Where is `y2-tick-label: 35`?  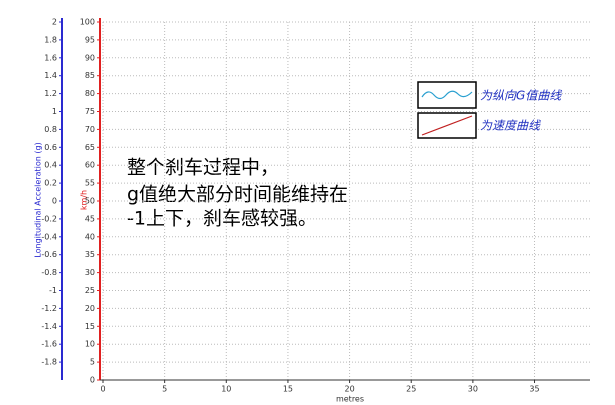
y2-tick-label: 35 is located at coordinates (90, 254).